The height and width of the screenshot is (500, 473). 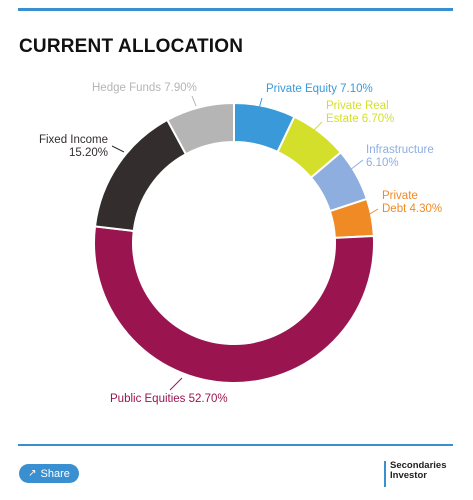 What do you see at coordinates (235, 9) in the screenshot?
I see `top-rule` at bounding box center [235, 9].